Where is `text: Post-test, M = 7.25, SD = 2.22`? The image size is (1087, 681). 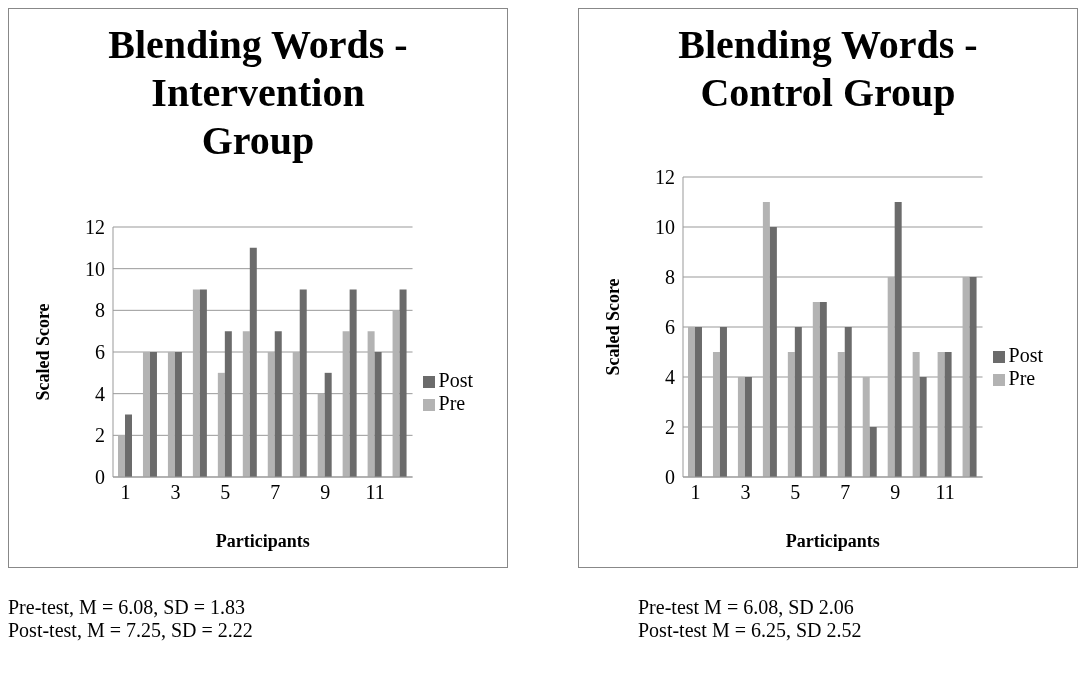
text: Post-test, M = 7.25, SD = 2.22 is located at coordinates (131, 630).